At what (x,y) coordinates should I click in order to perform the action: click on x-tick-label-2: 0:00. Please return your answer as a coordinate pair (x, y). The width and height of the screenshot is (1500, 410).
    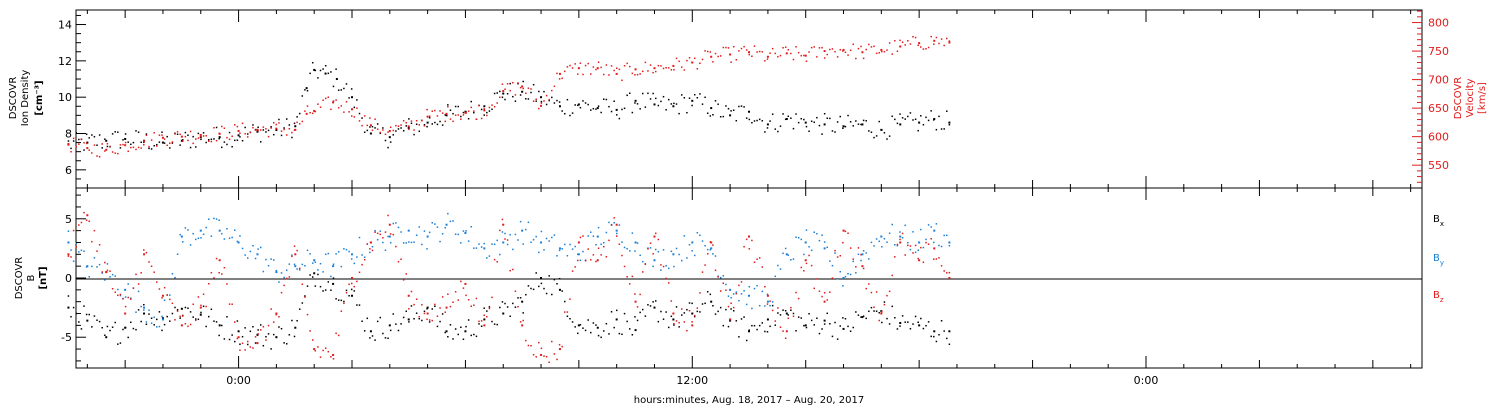
    Looking at the image, I should click on (1146, 380).